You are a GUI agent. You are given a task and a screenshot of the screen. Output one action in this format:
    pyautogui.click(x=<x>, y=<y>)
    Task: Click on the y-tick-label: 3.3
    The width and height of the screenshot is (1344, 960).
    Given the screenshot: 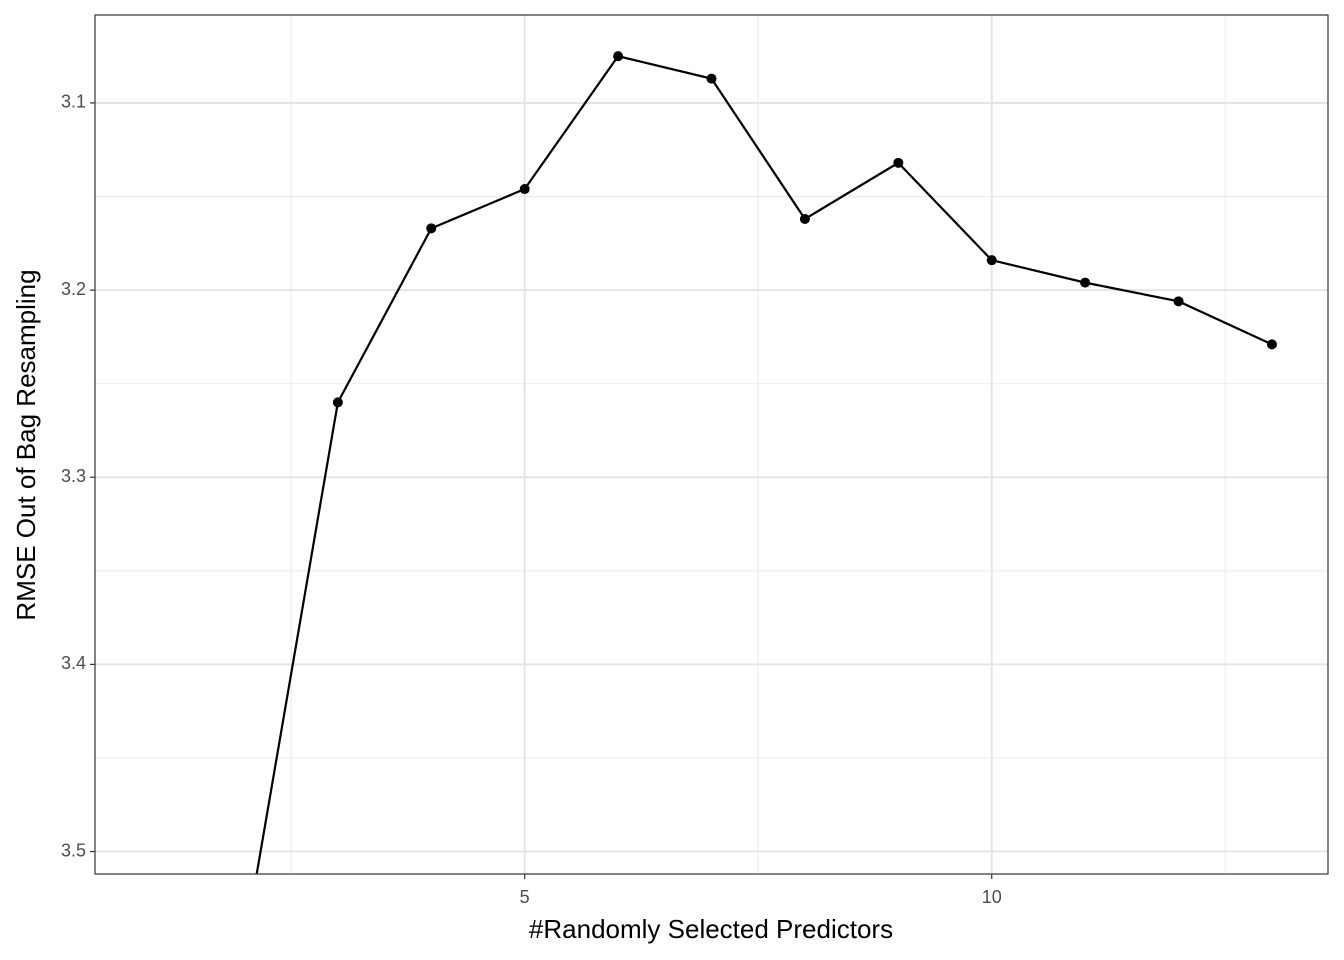 What is the action you would take?
    pyautogui.click(x=73, y=476)
    